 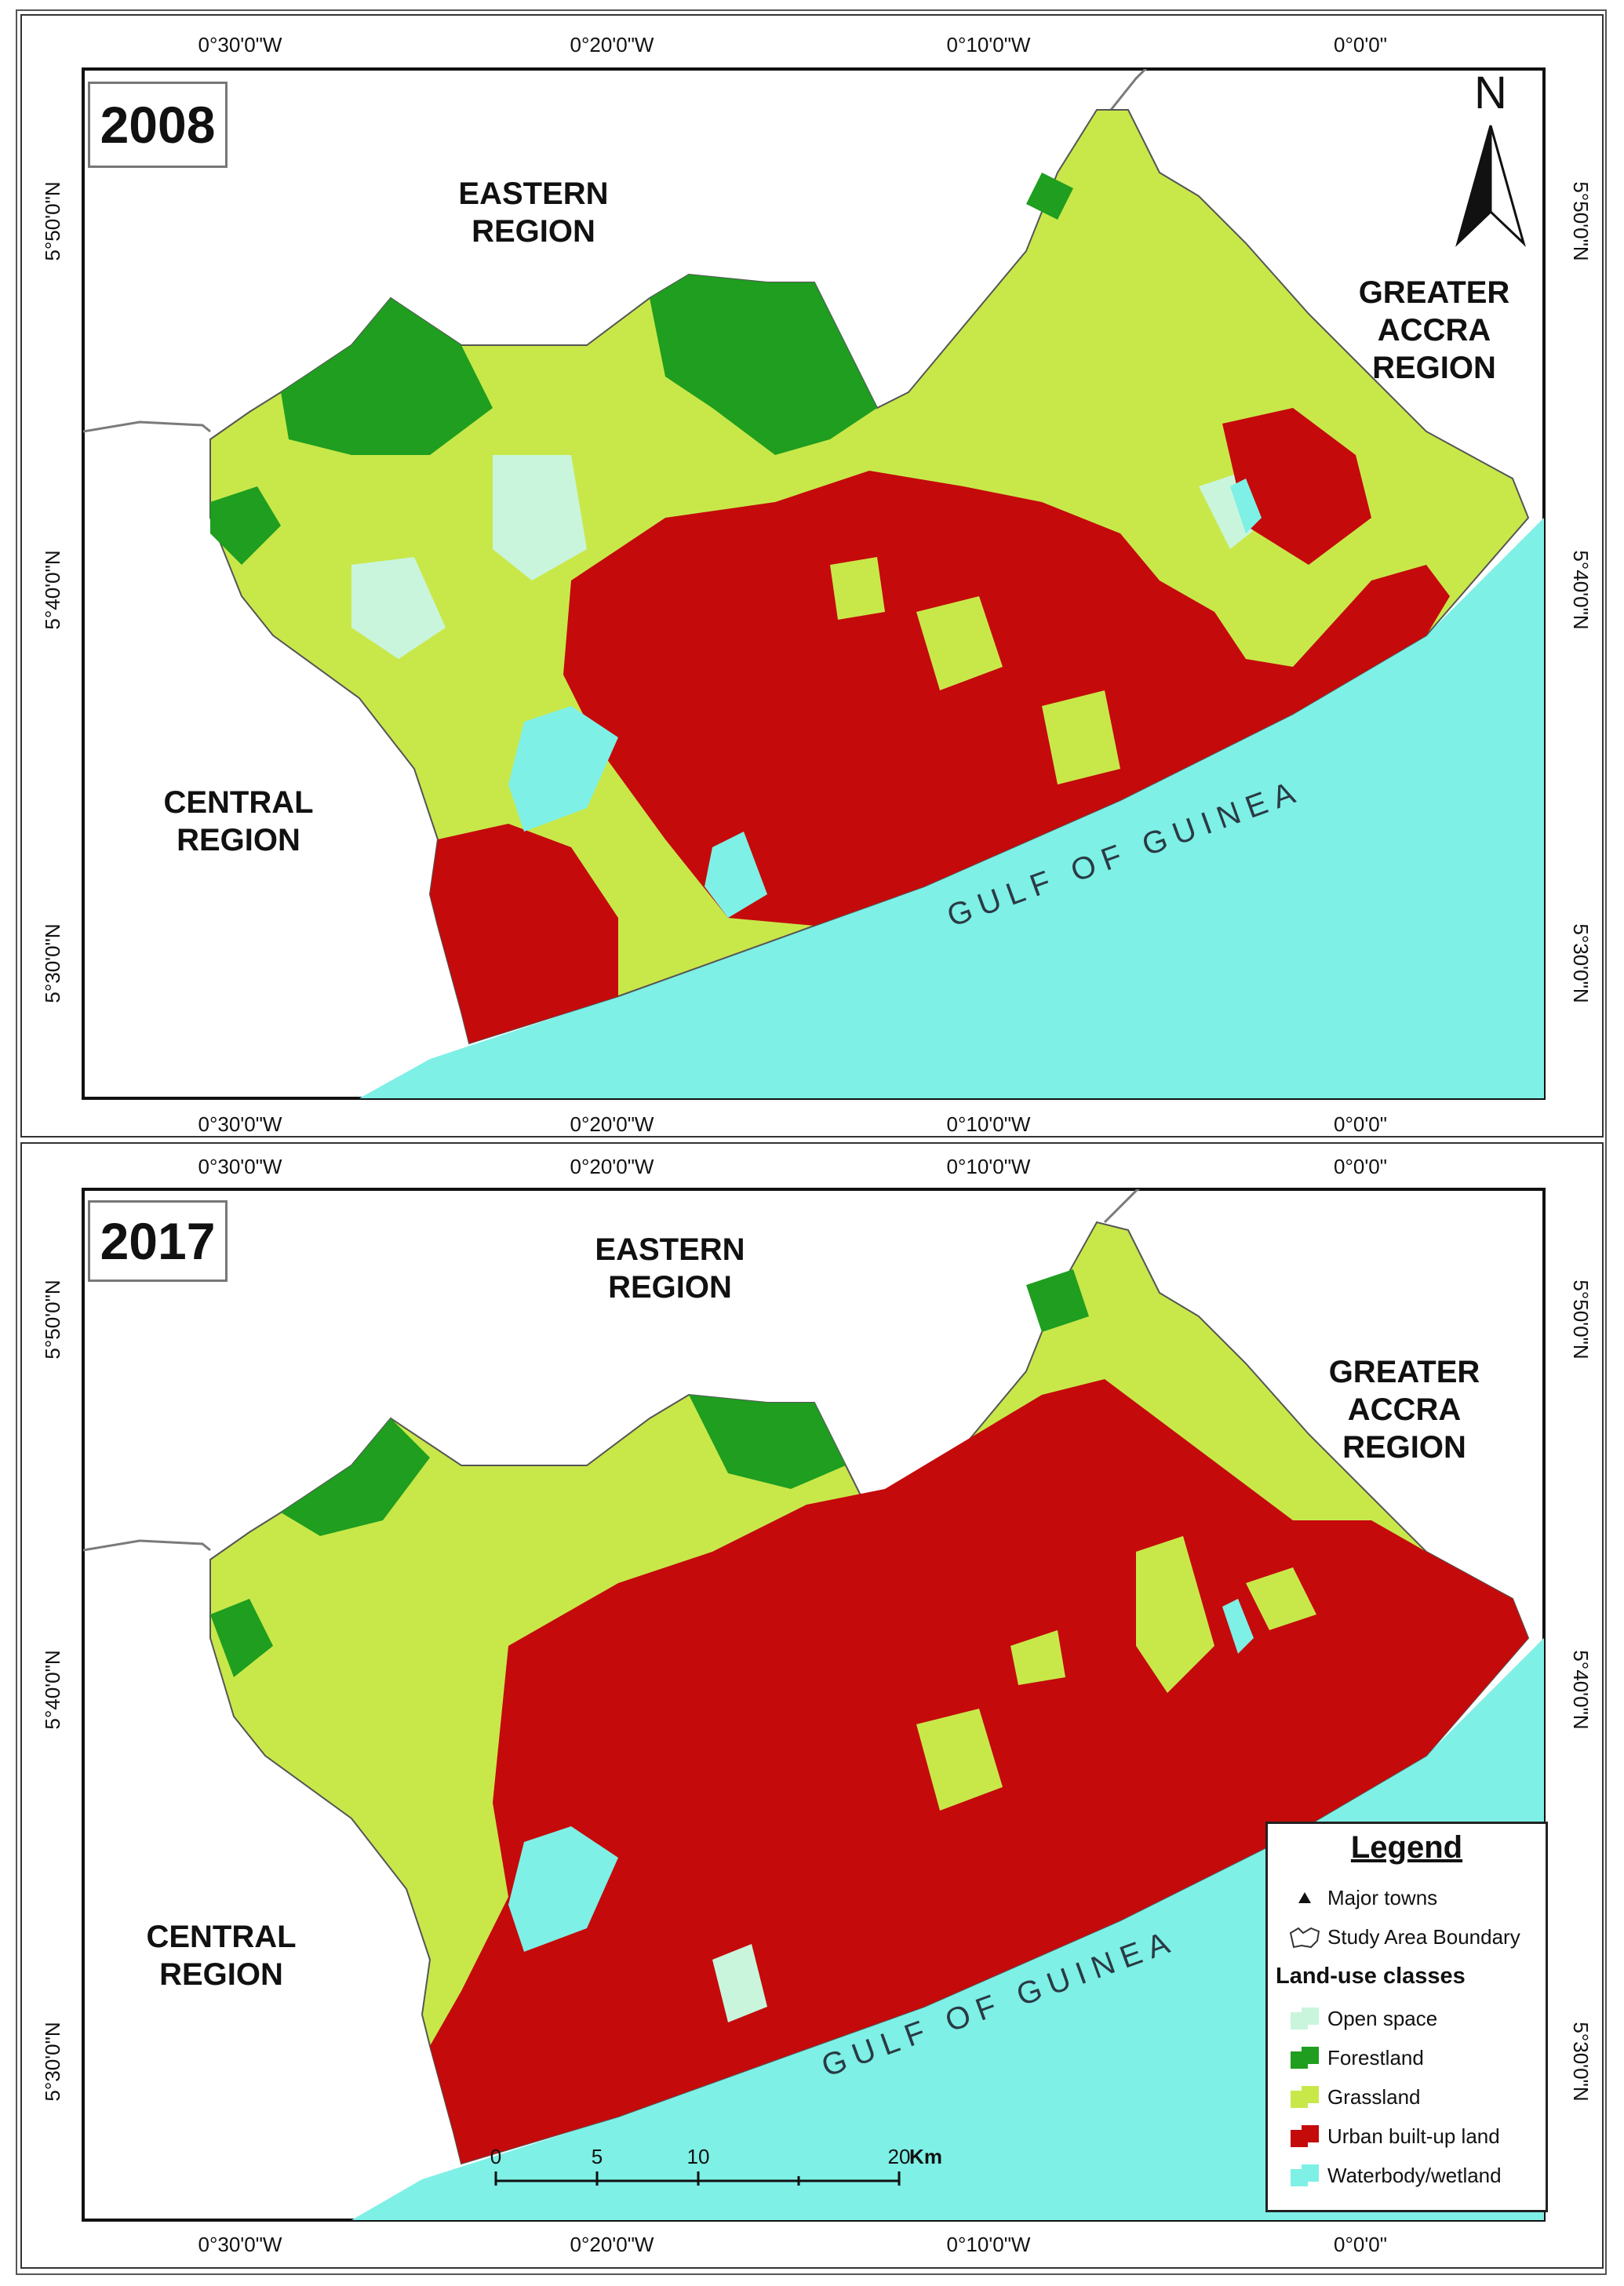 What do you see at coordinates (1382, 1897) in the screenshot?
I see `legend-item-label: Major towns` at bounding box center [1382, 1897].